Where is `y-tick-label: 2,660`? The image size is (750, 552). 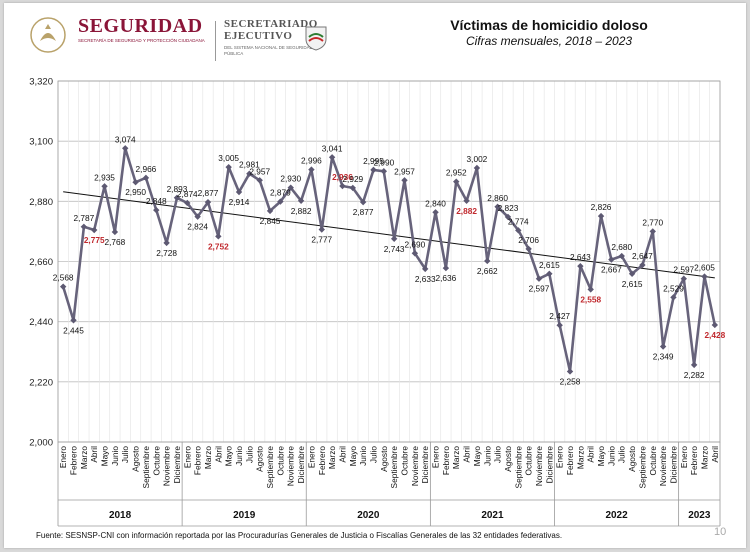
y-tick-label: 2,660 is located at coordinates (41, 262).